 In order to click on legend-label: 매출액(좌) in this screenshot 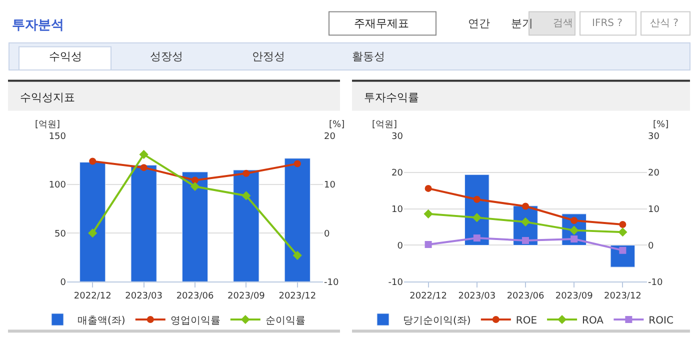, I will do `click(102, 320)`.